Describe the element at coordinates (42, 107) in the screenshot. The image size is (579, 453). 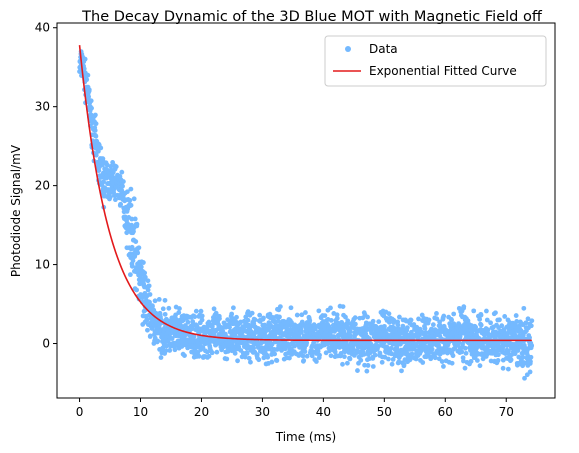
I see `y-tick-label: 30` at that location.